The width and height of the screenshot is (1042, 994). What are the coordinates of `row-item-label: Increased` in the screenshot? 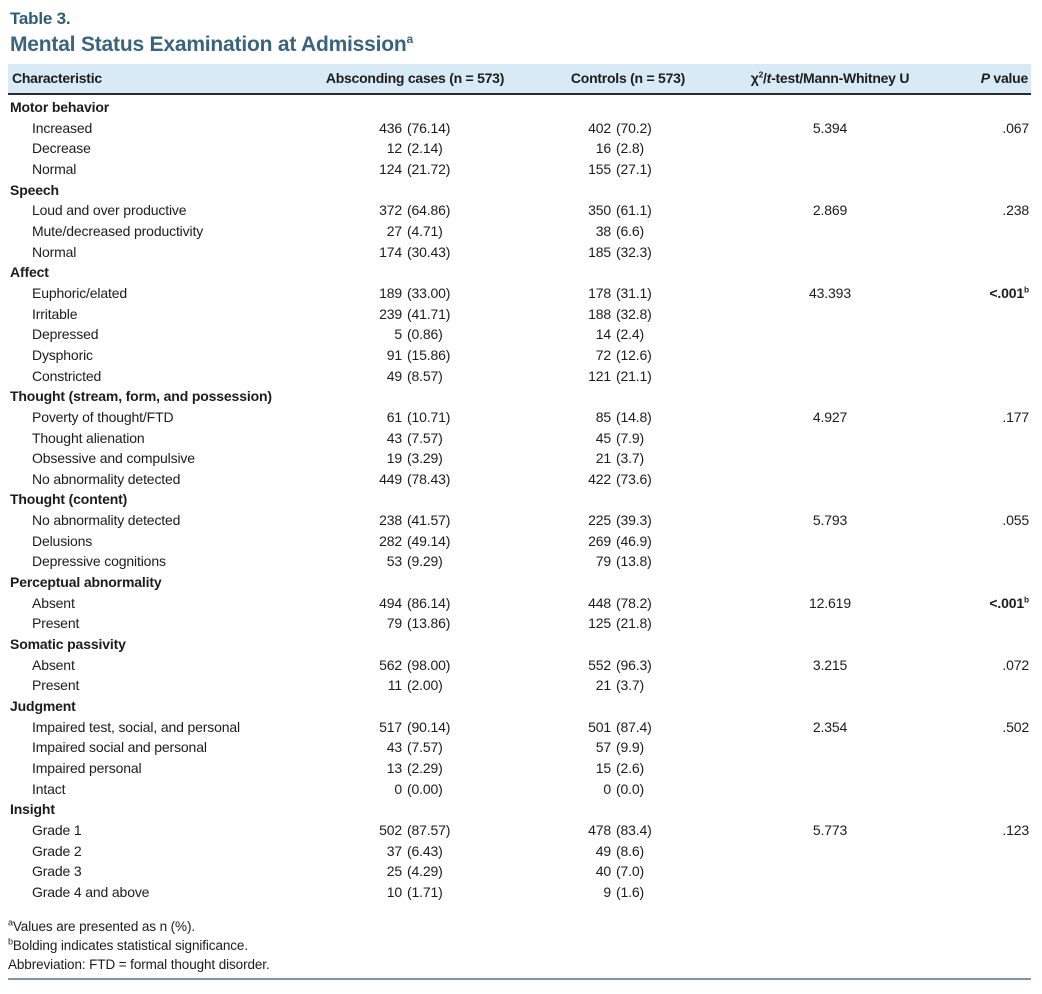 It's located at (62, 127).